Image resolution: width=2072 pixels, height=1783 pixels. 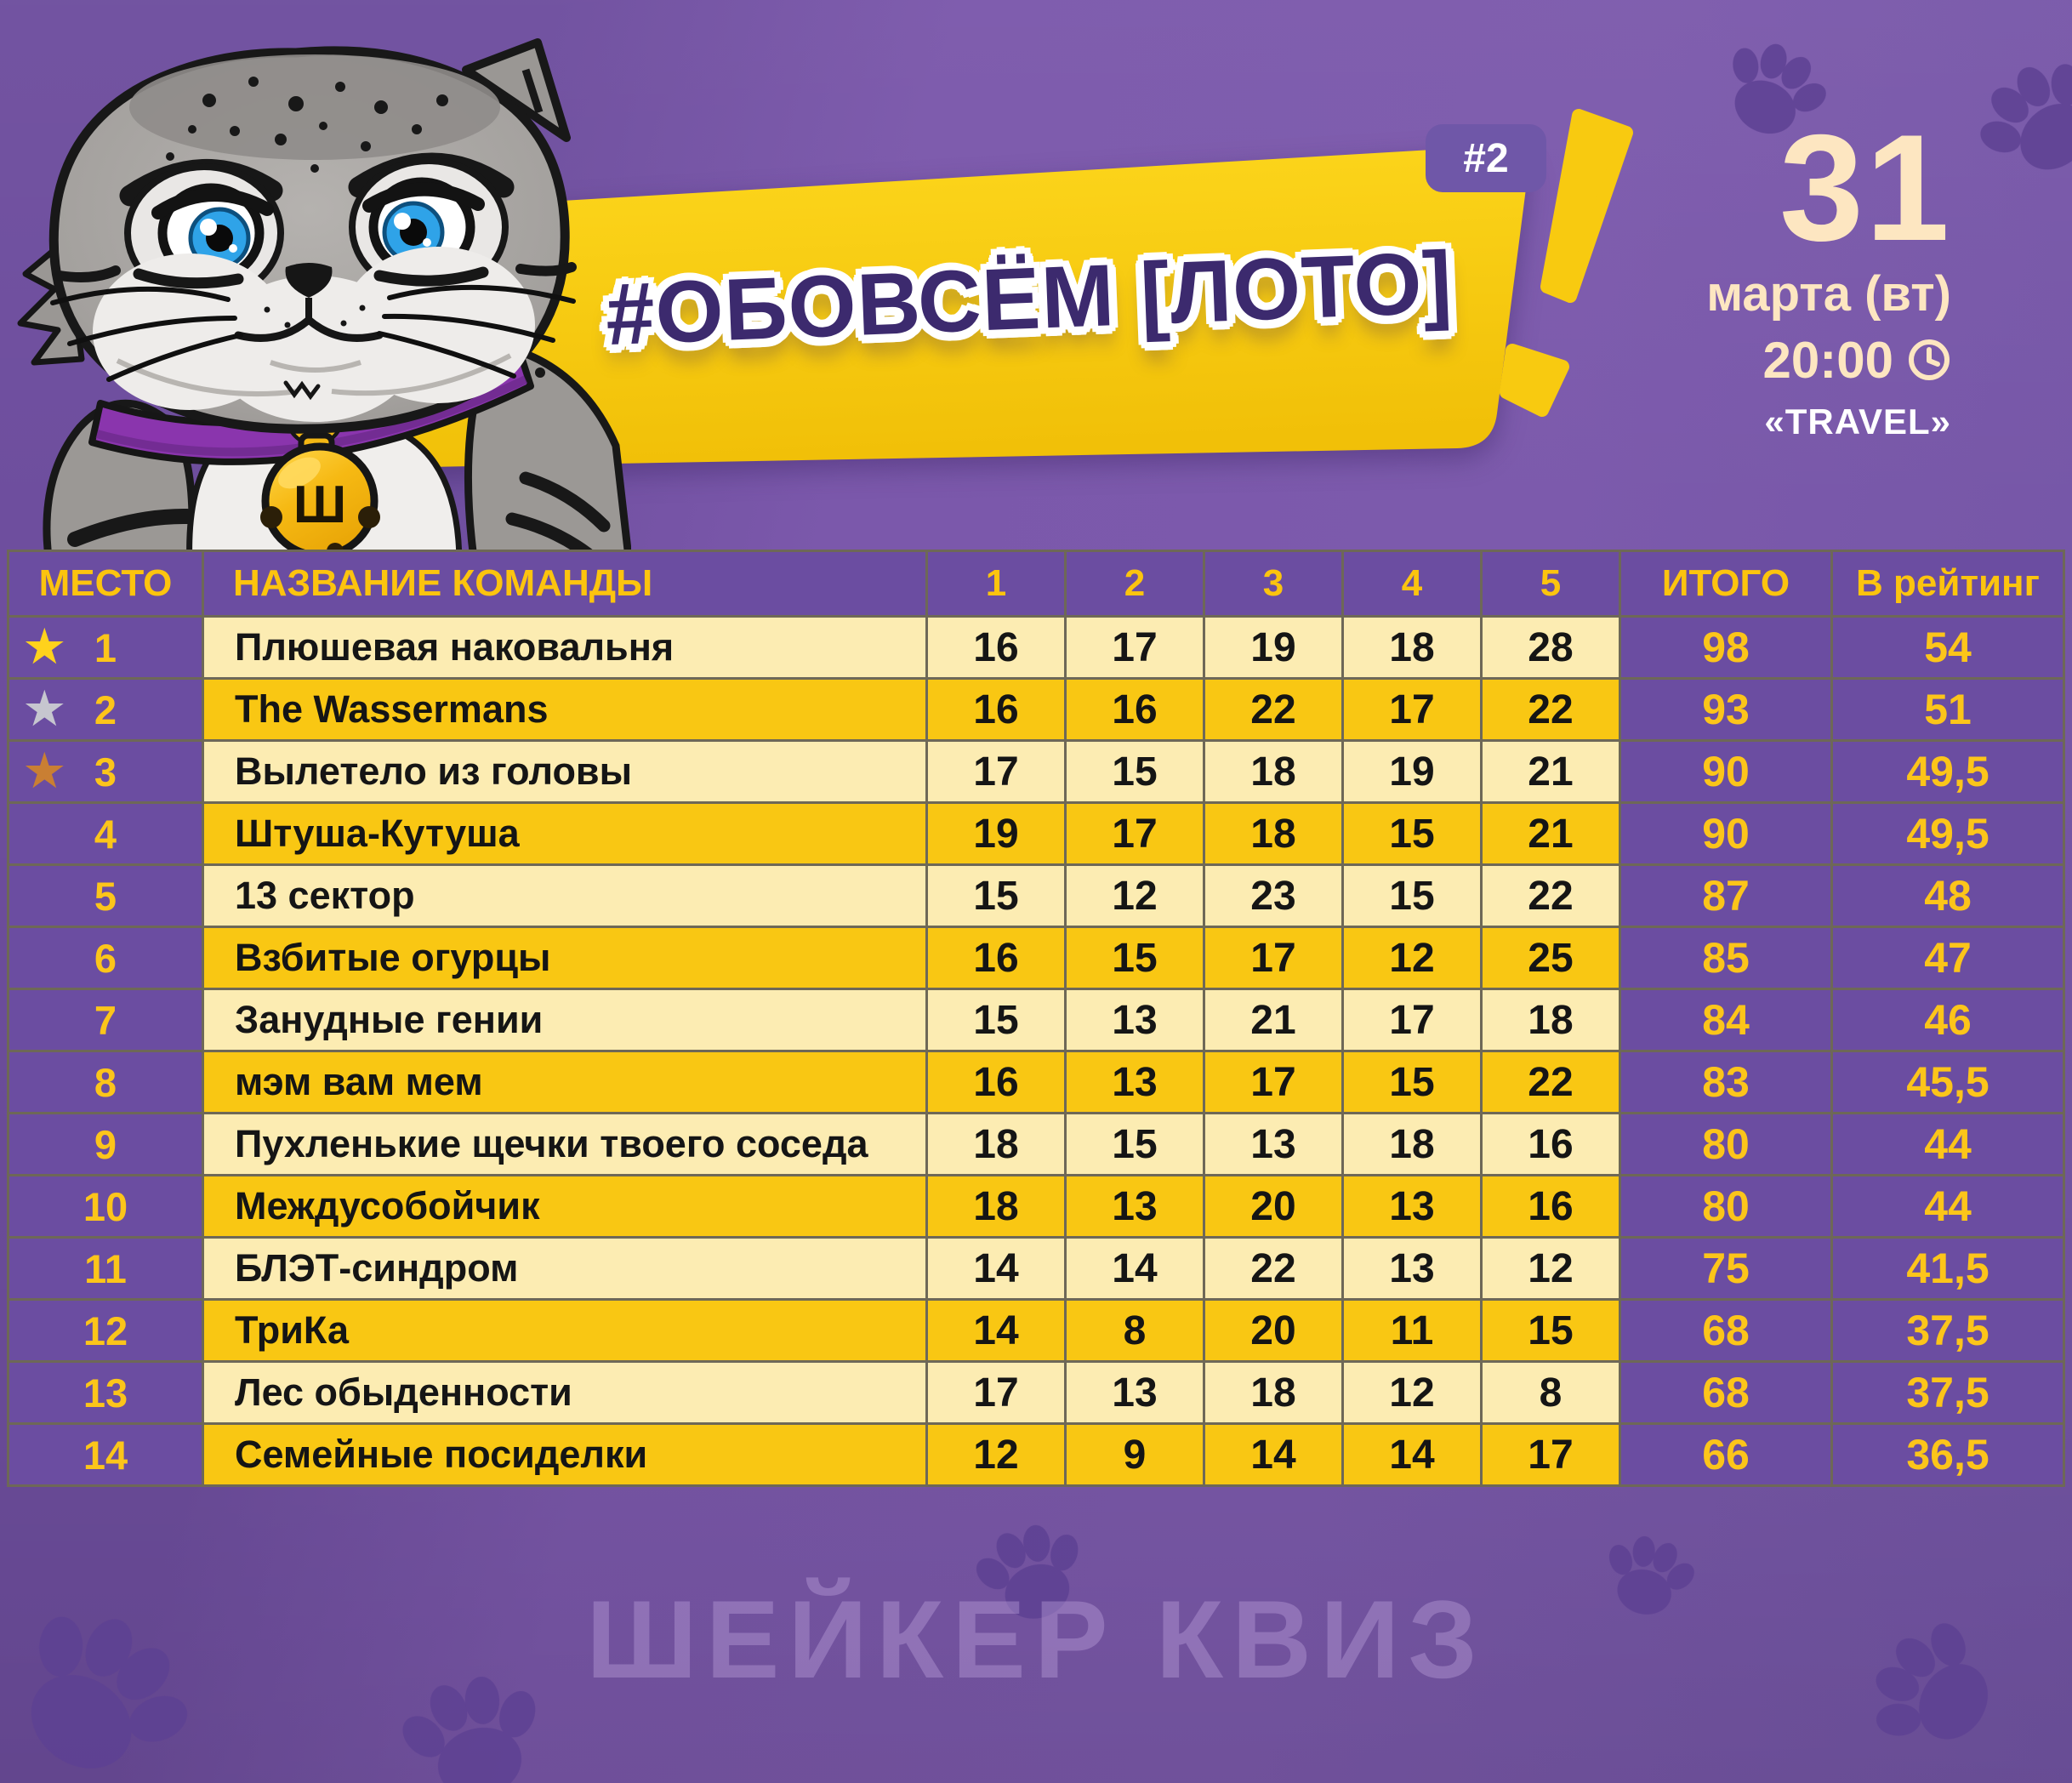 I want to click on team-name-cell: ТриКа, so click(x=564, y=1330).